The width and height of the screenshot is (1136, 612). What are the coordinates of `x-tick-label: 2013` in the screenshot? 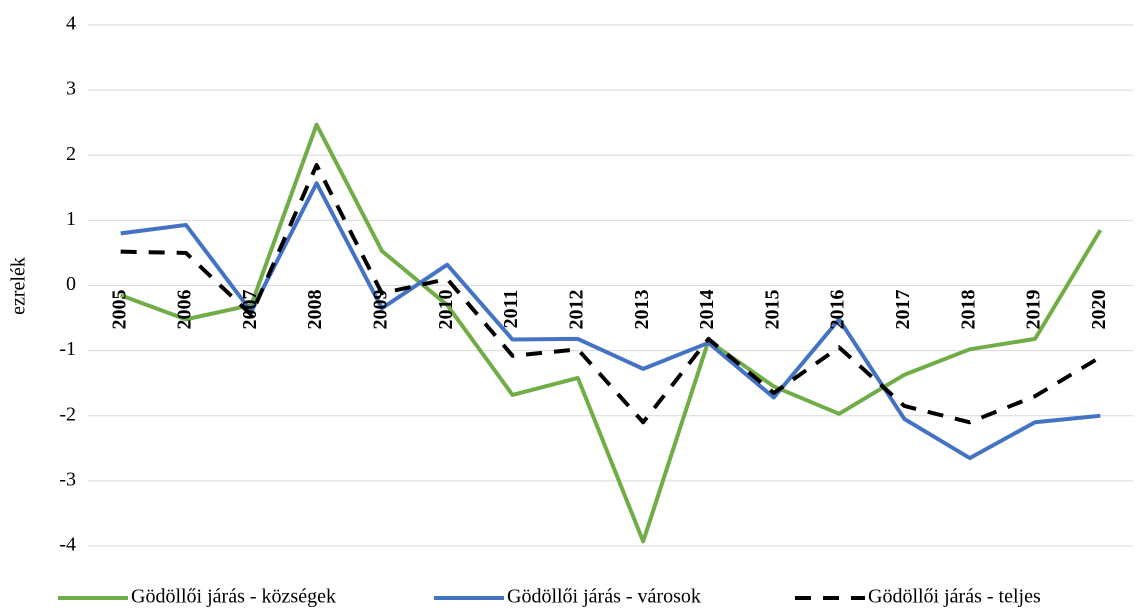 It's located at (642, 310).